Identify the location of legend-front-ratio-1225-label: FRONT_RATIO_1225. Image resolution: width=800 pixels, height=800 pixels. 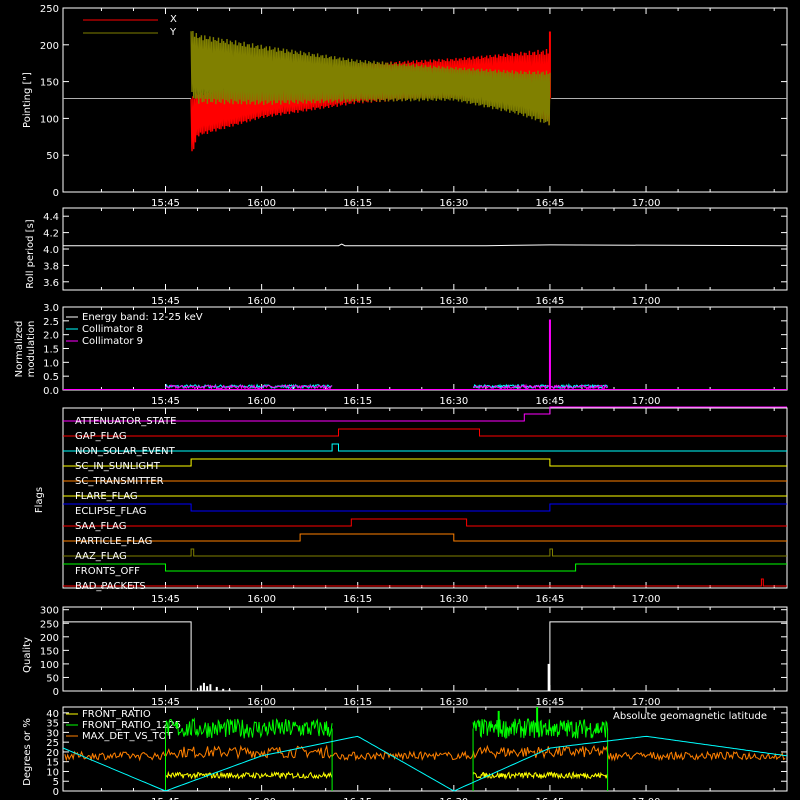
(131, 725).